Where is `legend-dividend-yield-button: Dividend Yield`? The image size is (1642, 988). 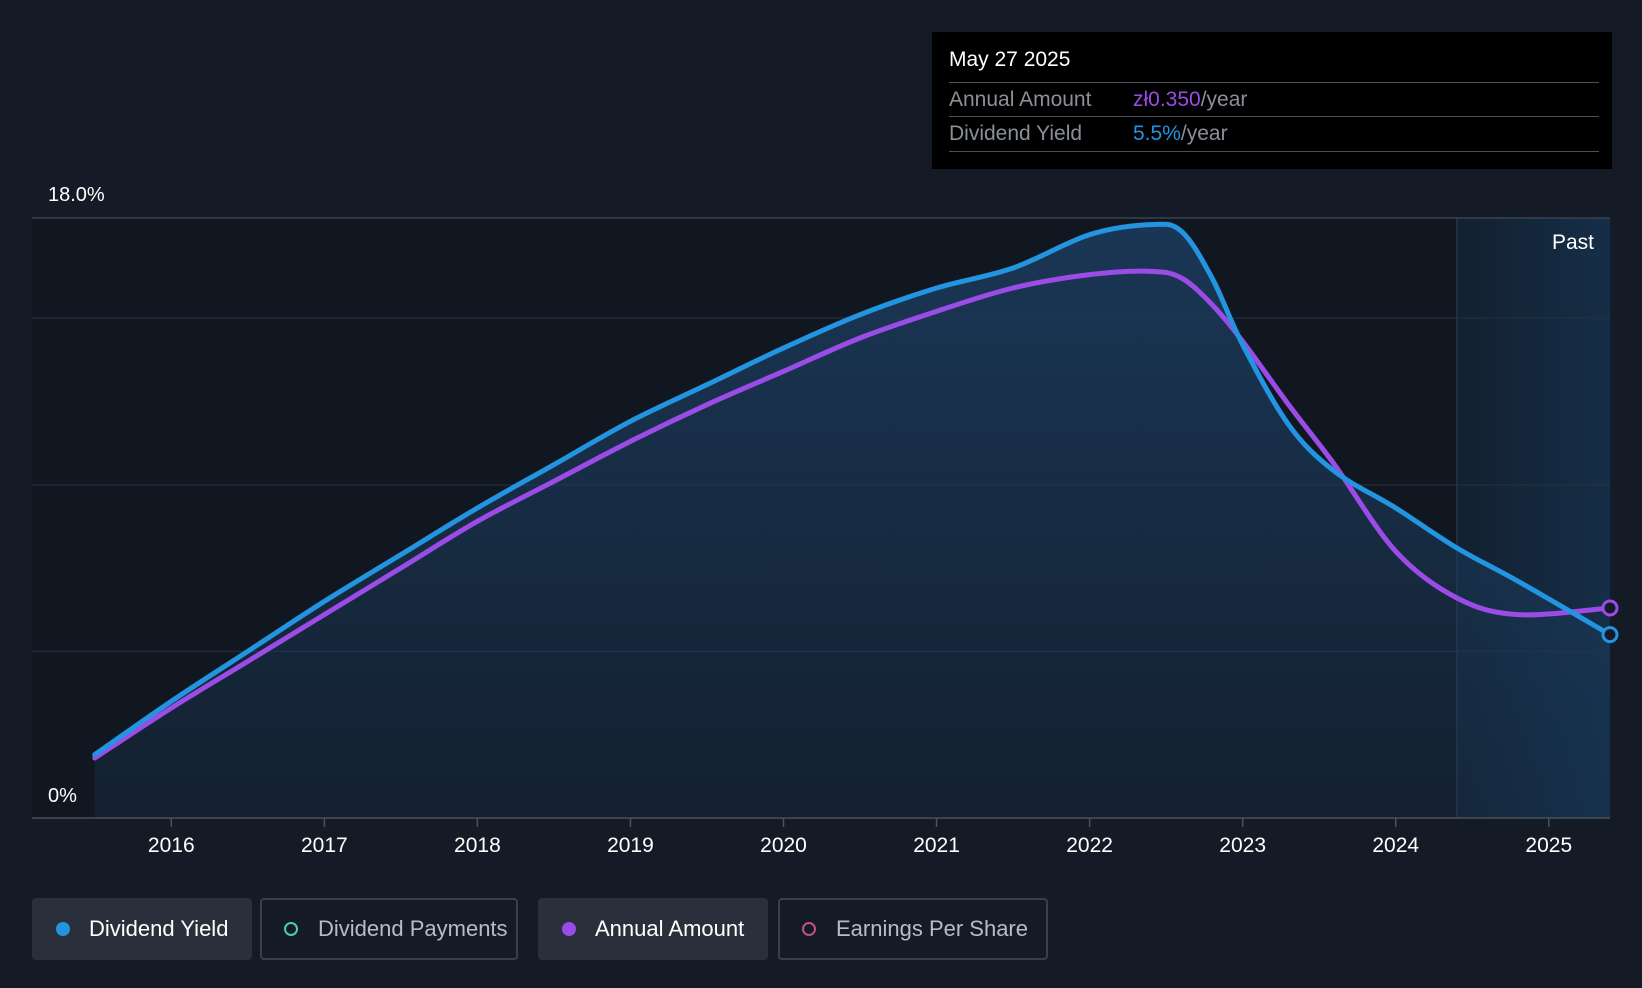
legend-dividend-yield-button: Dividend Yield is located at coordinates (142, 929).